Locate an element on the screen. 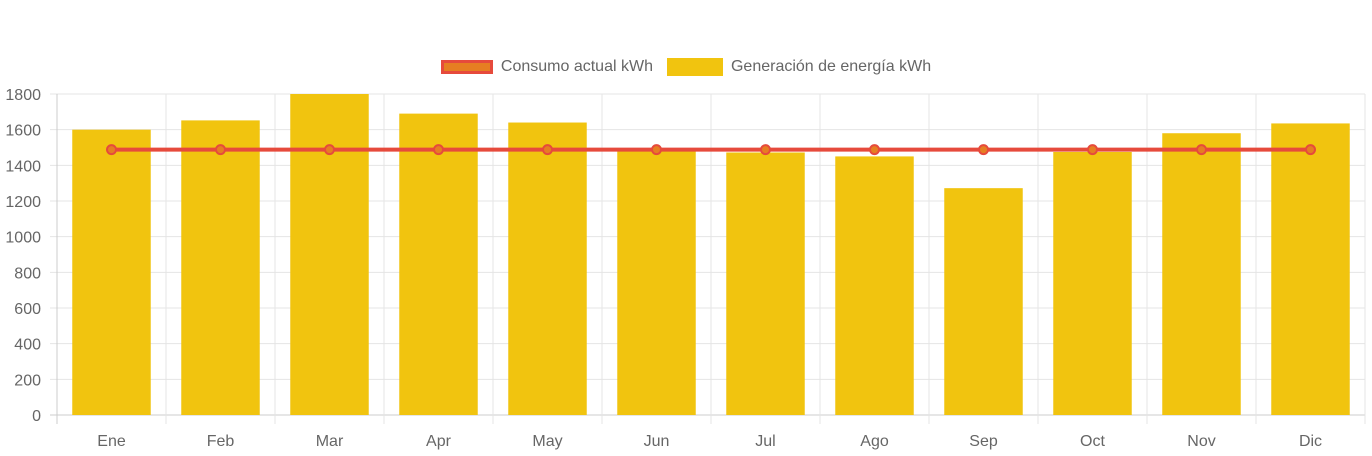  y-tick-label: 600 is located at coordinates (27, 309).